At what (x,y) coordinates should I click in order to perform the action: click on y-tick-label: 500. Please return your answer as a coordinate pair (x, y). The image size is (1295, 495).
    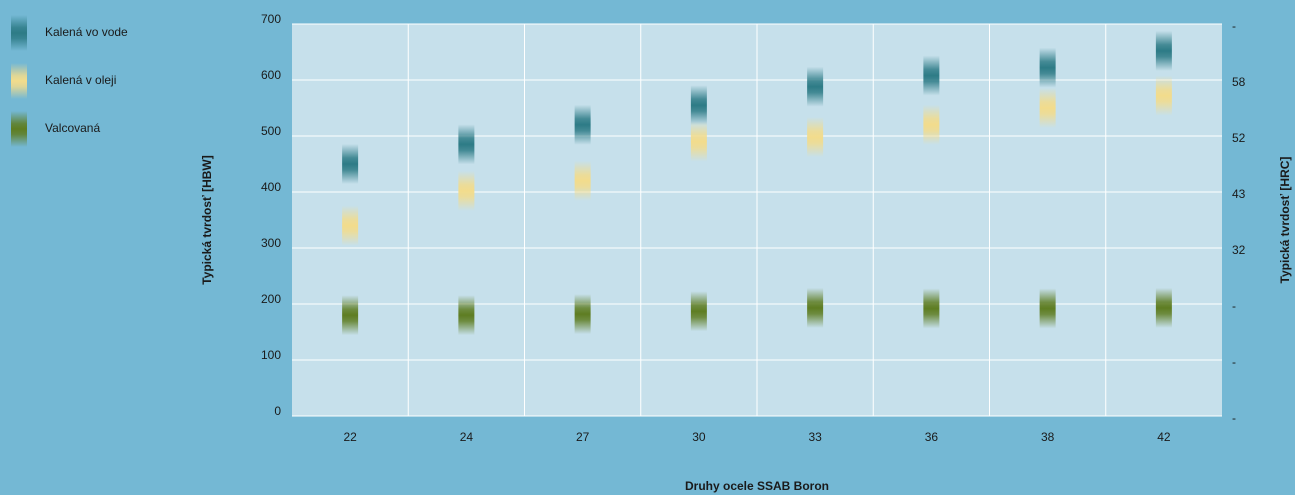
    Looking at the image, I should click on (271, 131).